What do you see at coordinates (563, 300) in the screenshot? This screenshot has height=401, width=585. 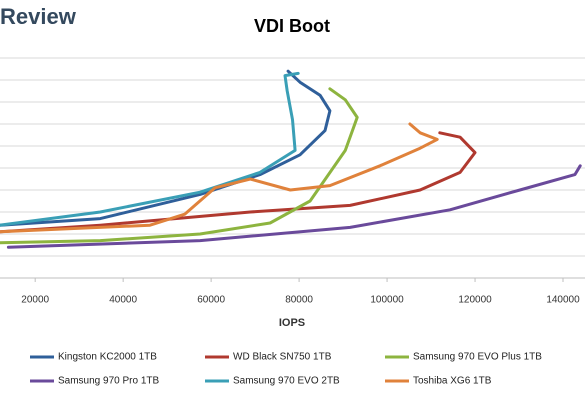 I see `x-tick-label: 140000` at bounding box center [563, 300].